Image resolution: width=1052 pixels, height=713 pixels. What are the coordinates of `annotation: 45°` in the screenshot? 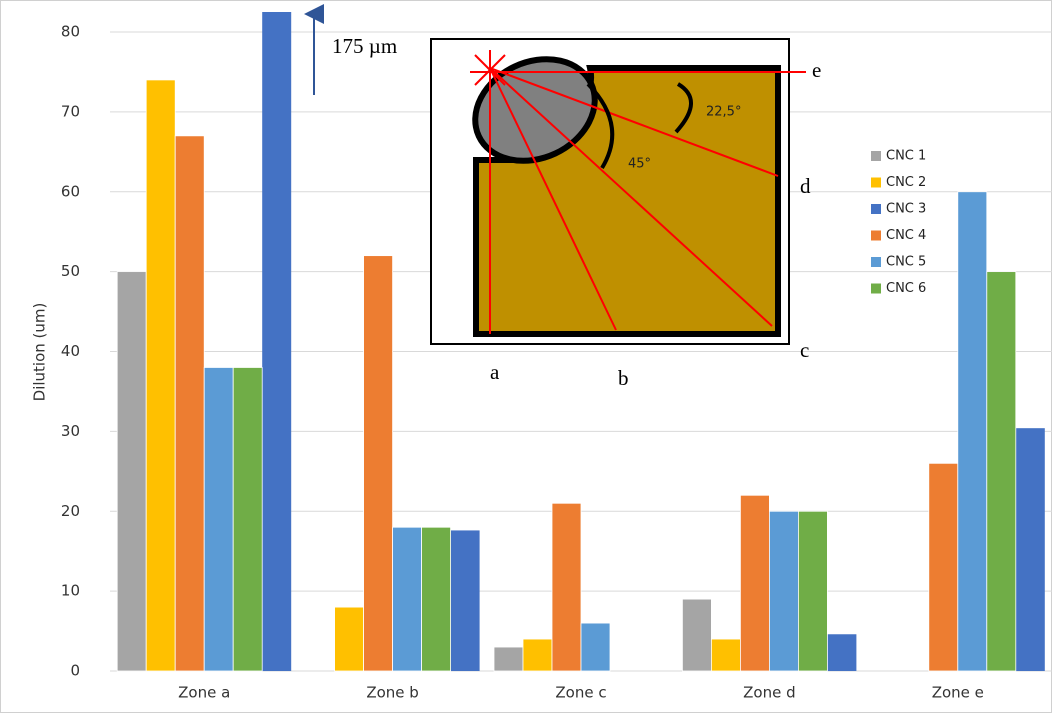 It's located at (639, 164).